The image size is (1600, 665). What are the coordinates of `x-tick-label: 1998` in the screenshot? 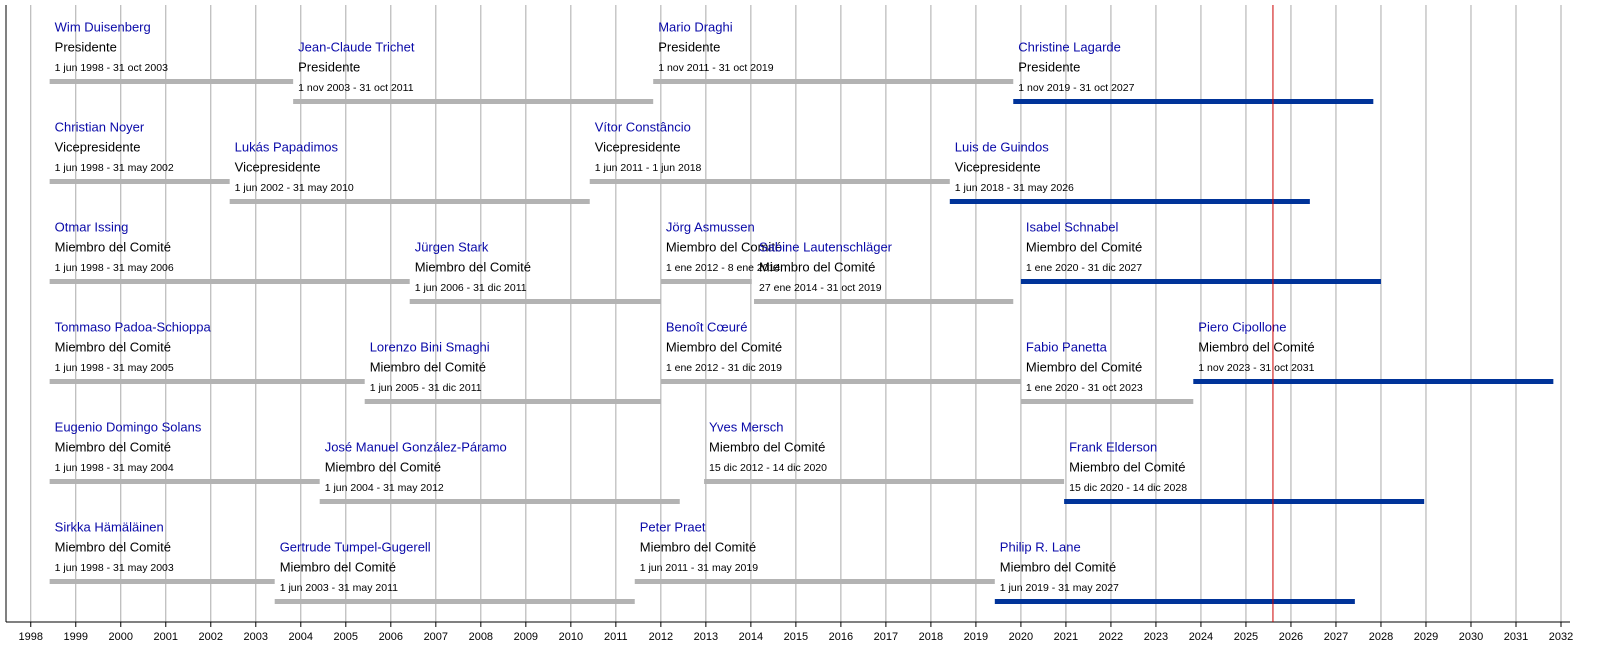 It's located at (31, 637).